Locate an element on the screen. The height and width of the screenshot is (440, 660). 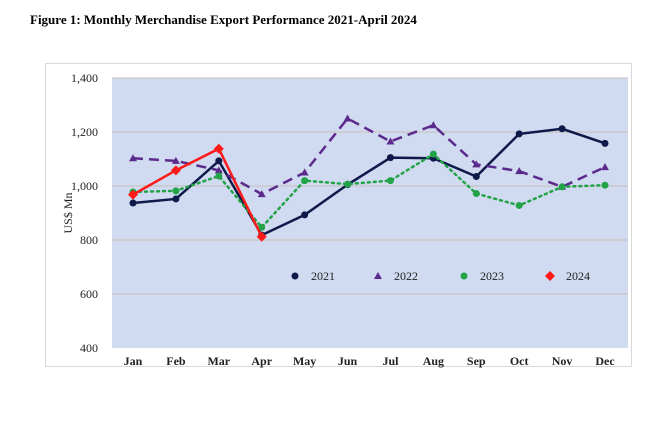
series-2022 is located at coordinates (369, 156).